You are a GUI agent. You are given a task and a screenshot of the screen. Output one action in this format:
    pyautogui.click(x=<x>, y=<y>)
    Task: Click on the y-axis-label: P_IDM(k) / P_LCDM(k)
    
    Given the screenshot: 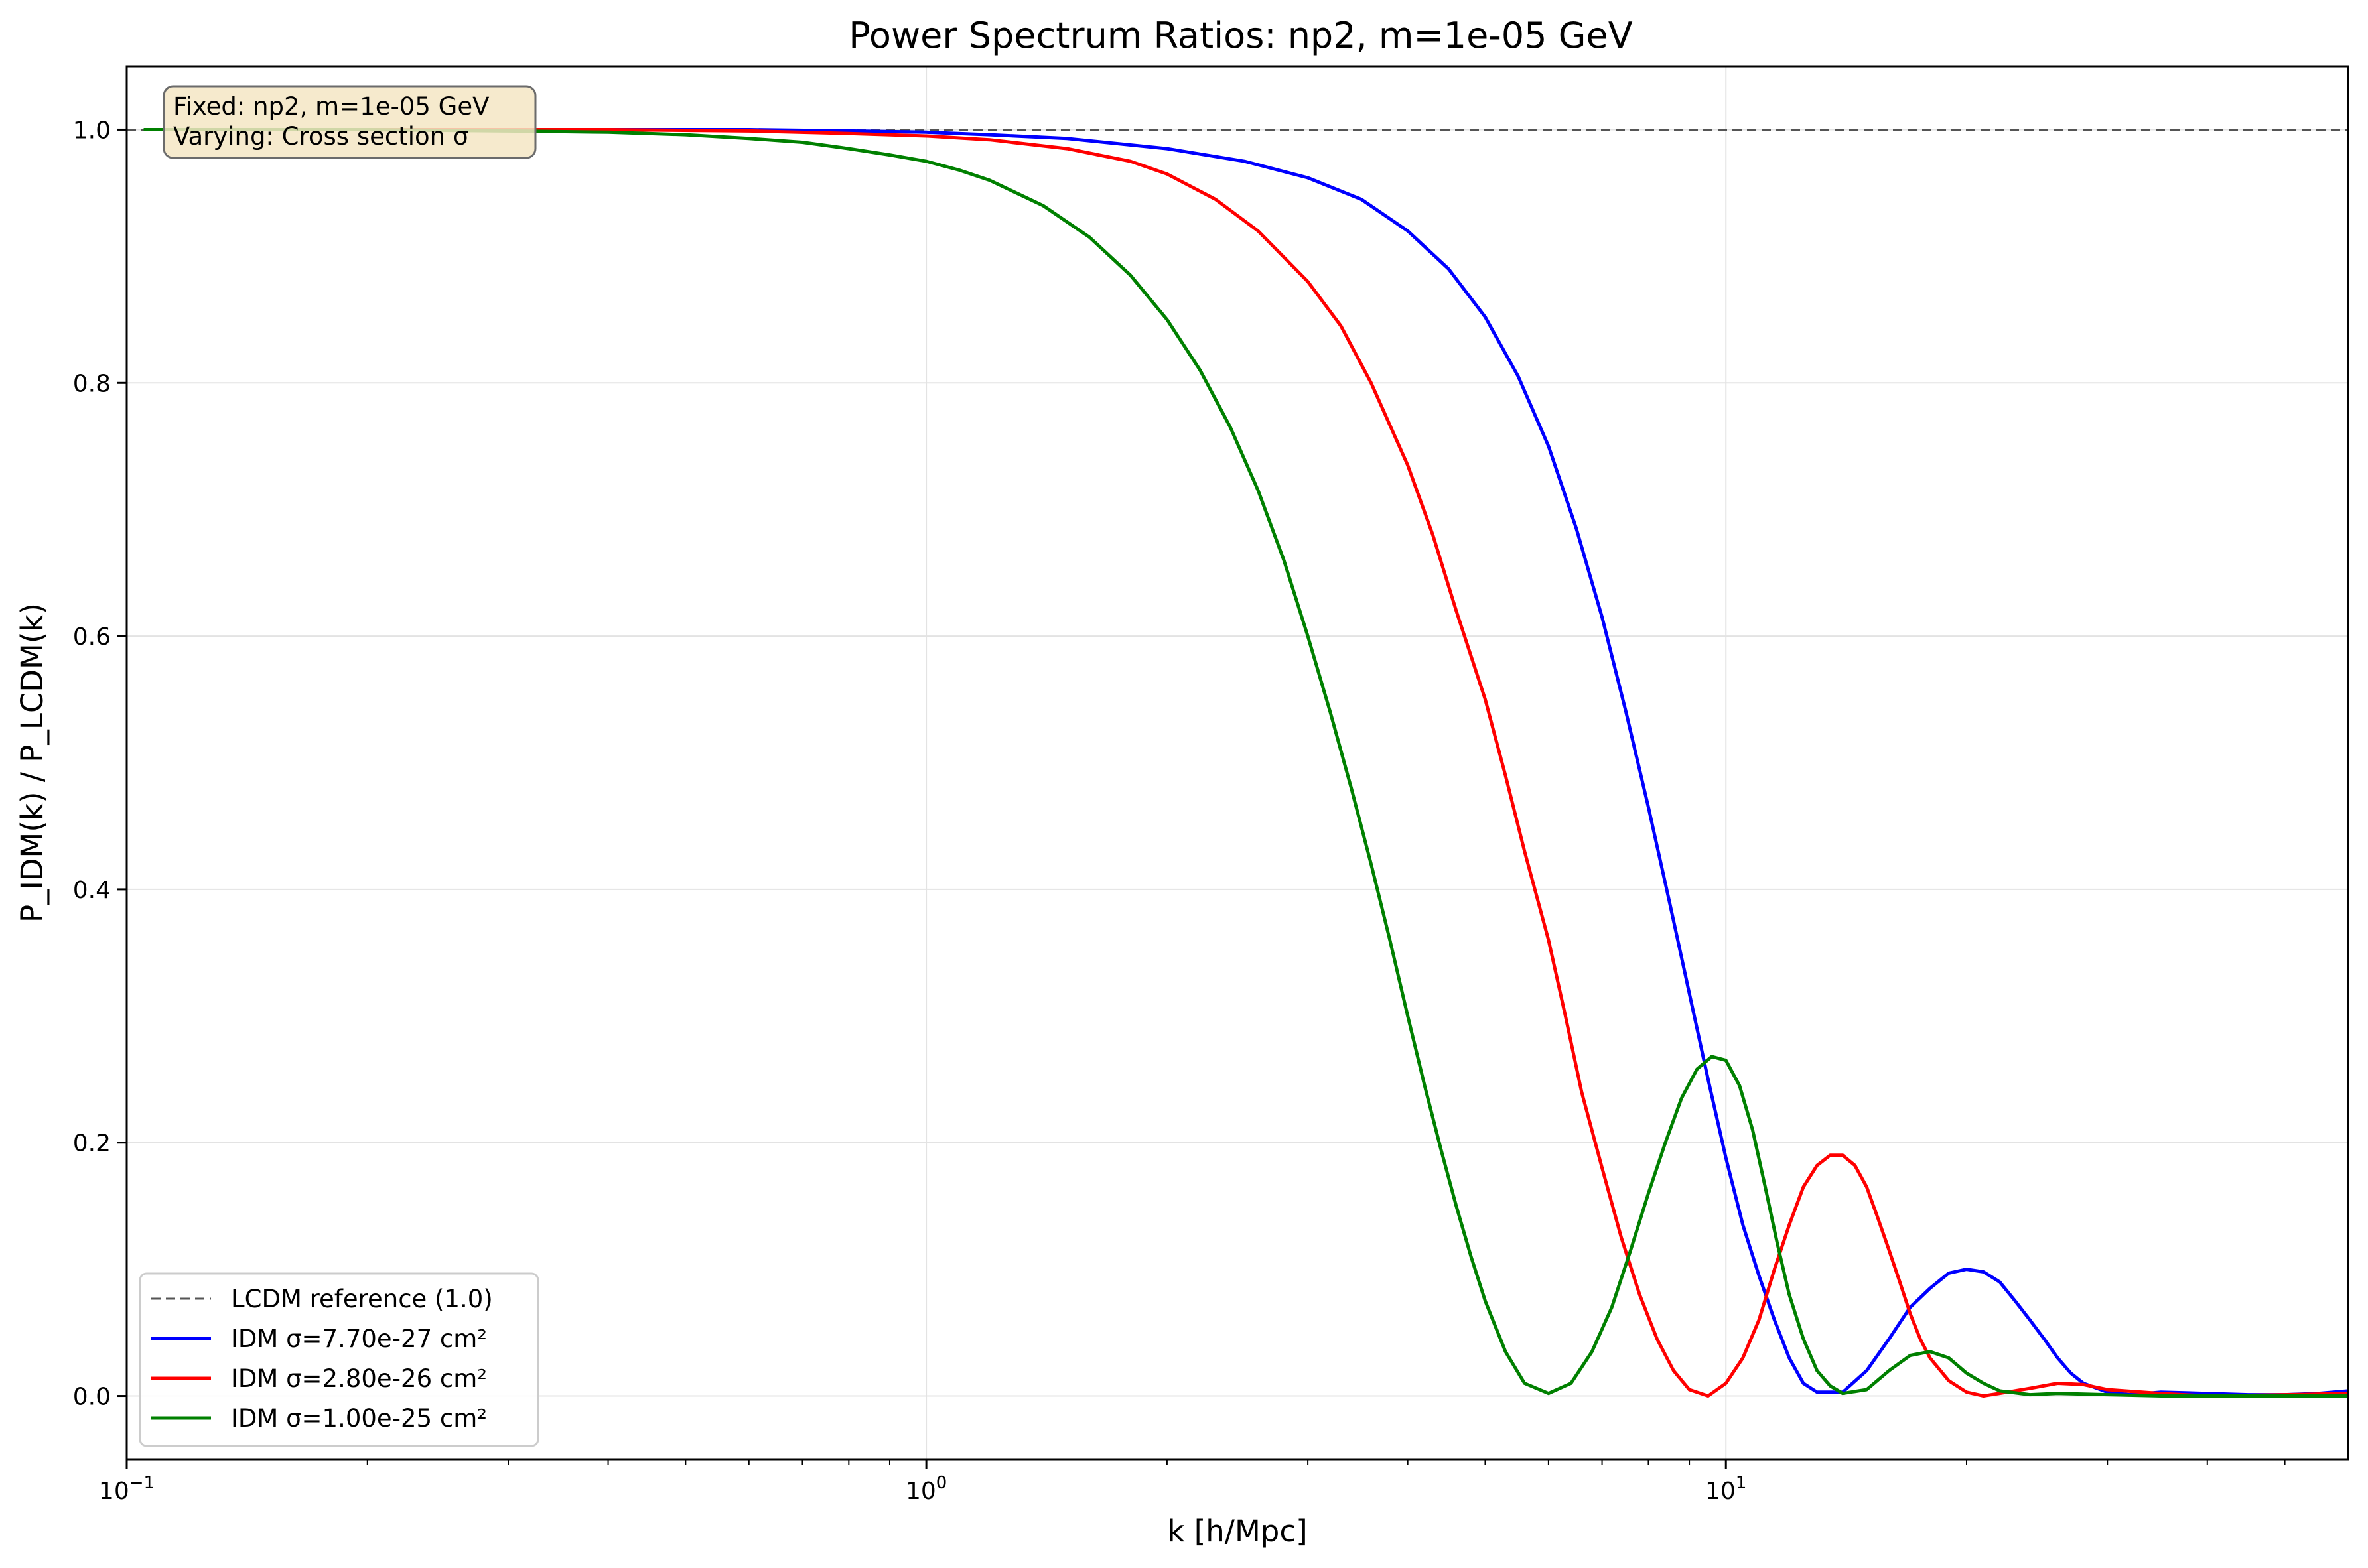 What is the action you would take?
    pyautogui.click(x=32, y=763)
    